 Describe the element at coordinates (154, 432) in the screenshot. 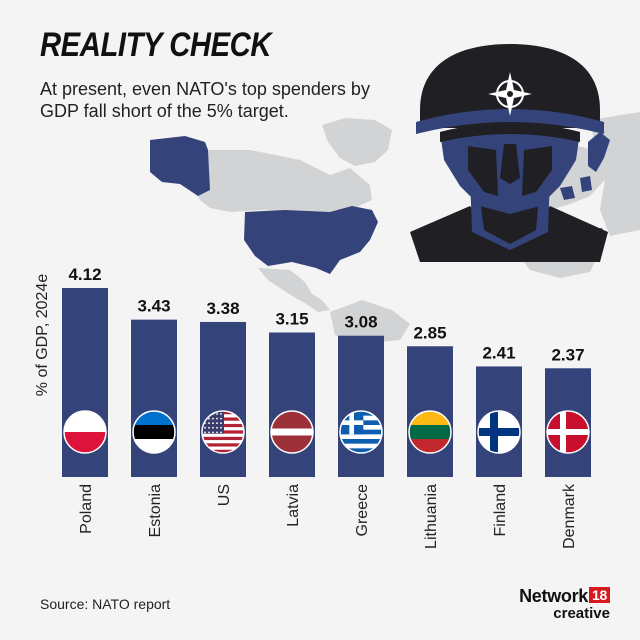

I see `estonia-flag-icon` at that location.